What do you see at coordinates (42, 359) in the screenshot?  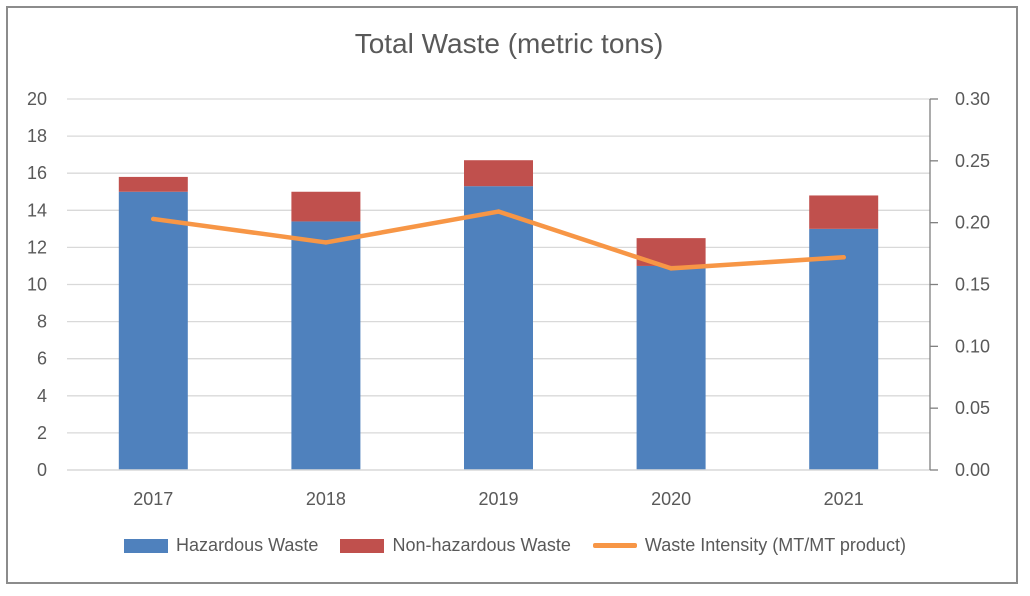 I see `y-tick-label: 6` at bounding box center [42, 359].